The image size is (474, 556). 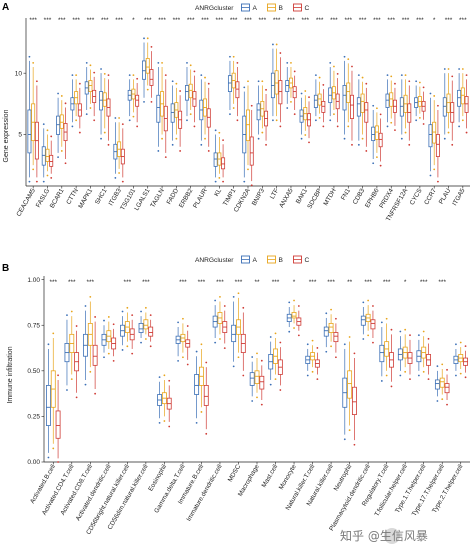 I want to click on y-tick-label: 5, so click(x=20, y=135).